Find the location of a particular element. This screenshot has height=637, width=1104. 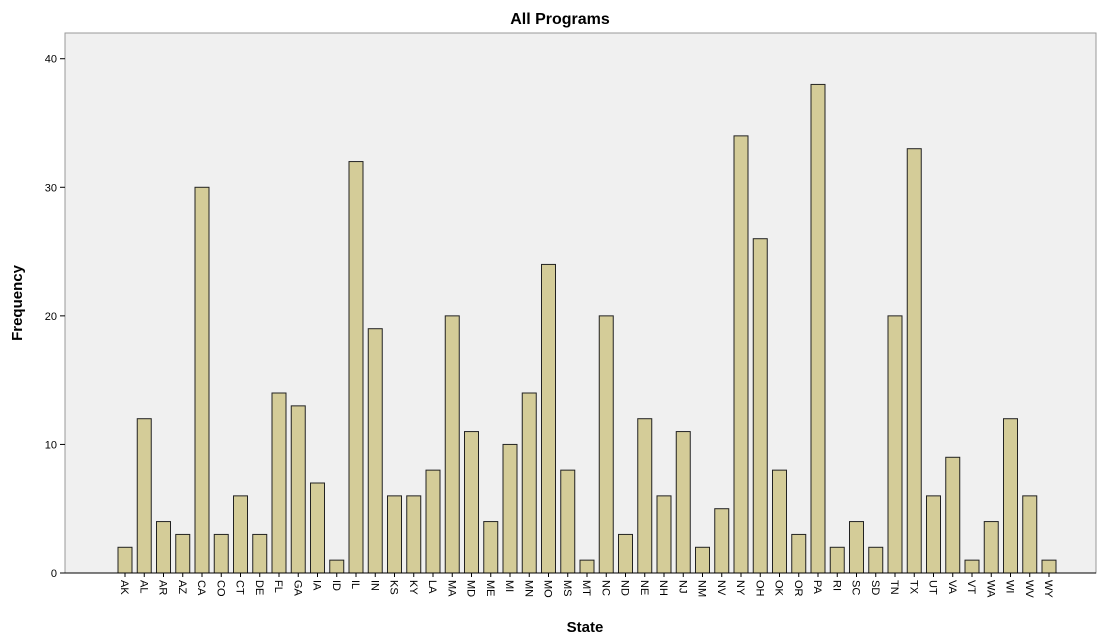

bar-va is located at coordinates (953, 515).